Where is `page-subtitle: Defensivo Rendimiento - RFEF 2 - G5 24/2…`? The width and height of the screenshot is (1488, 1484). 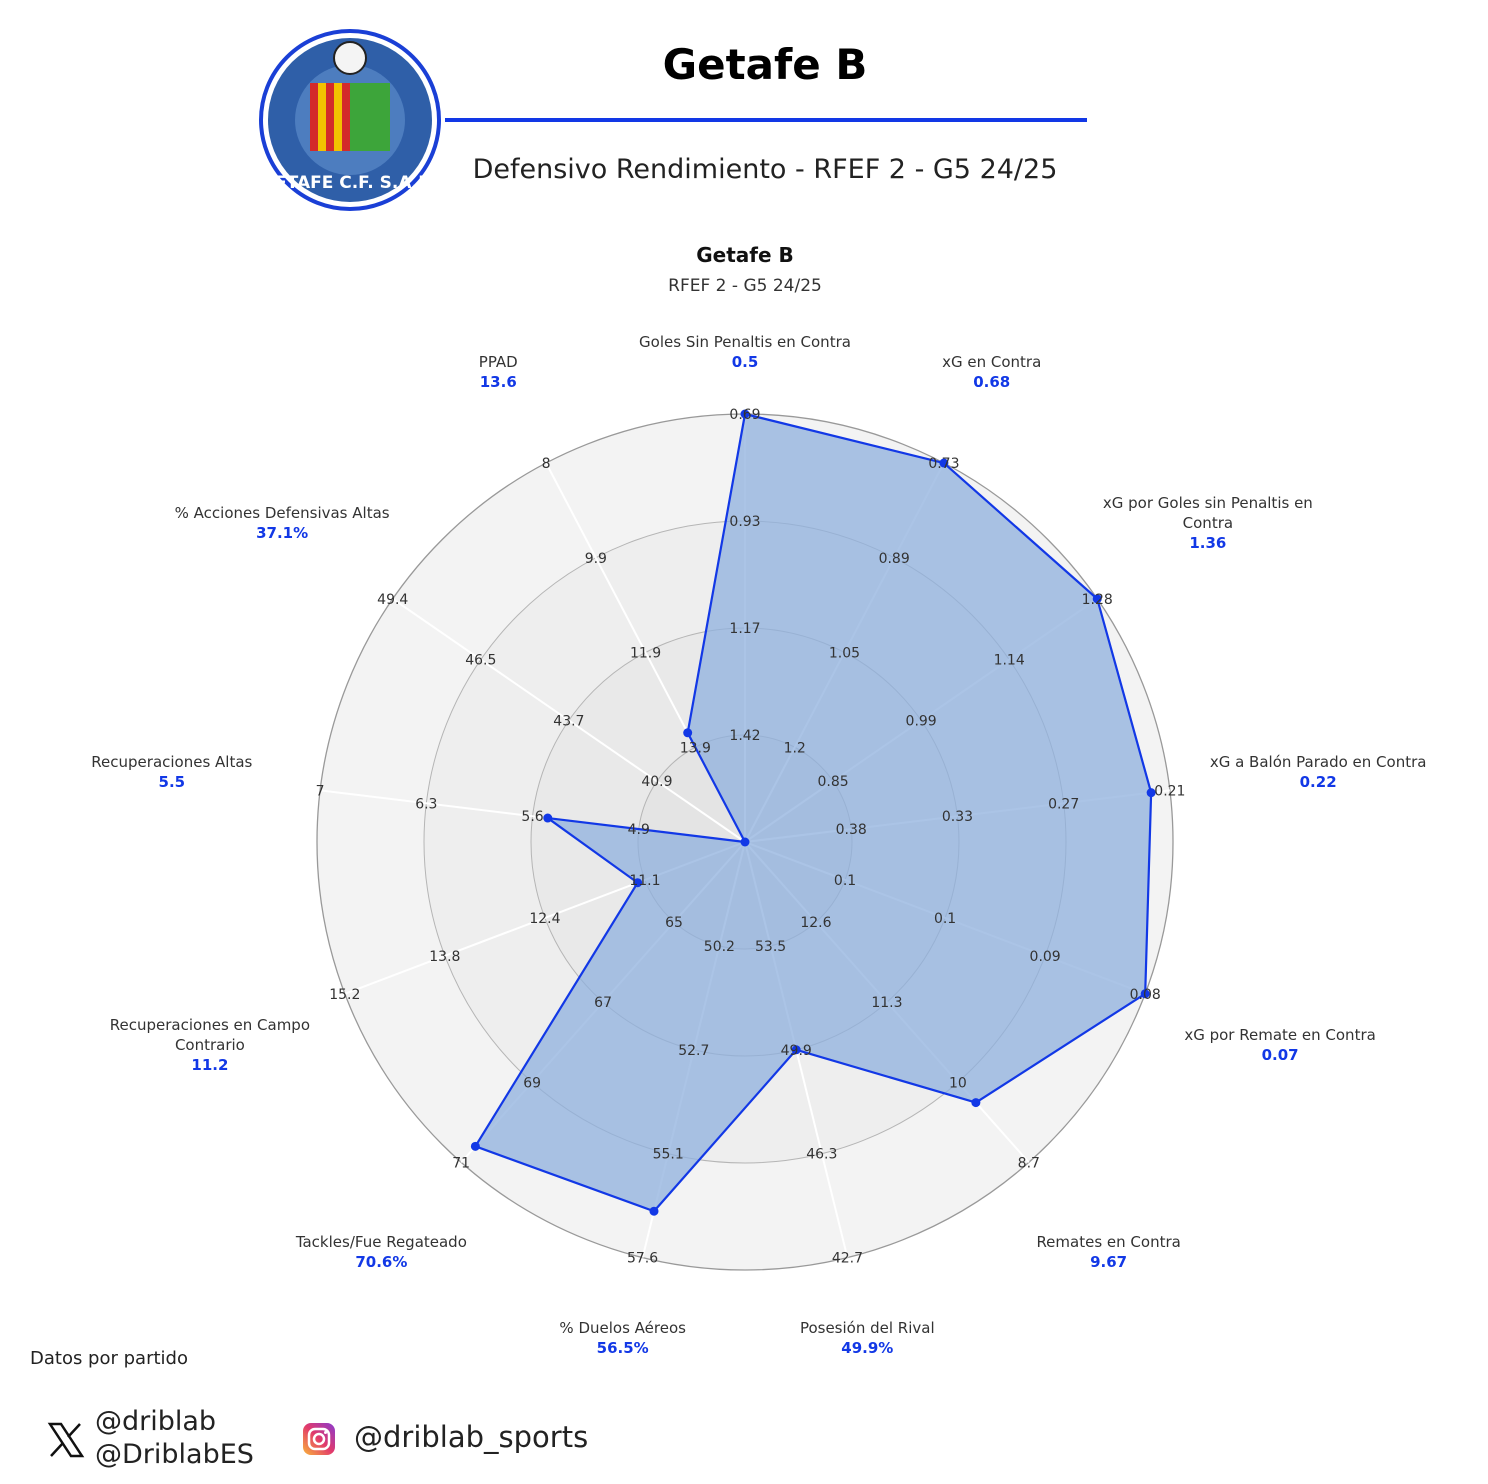 page-subtitle: Defensivo Rendimiento - RFEF 2 - G5 24/2… is located at coordinates (765, 169).